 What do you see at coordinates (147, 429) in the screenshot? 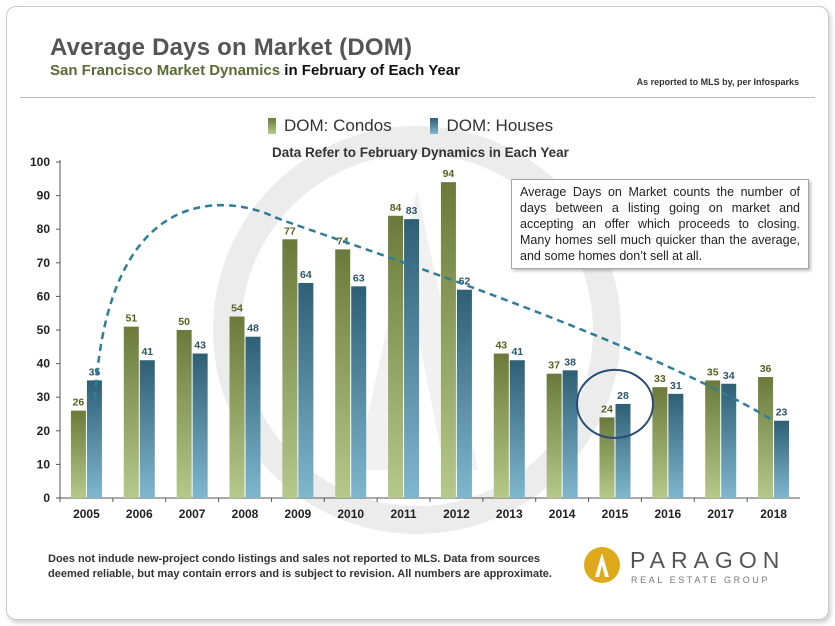
I see `bar-houses-2006` at bounding box center [147, 429].